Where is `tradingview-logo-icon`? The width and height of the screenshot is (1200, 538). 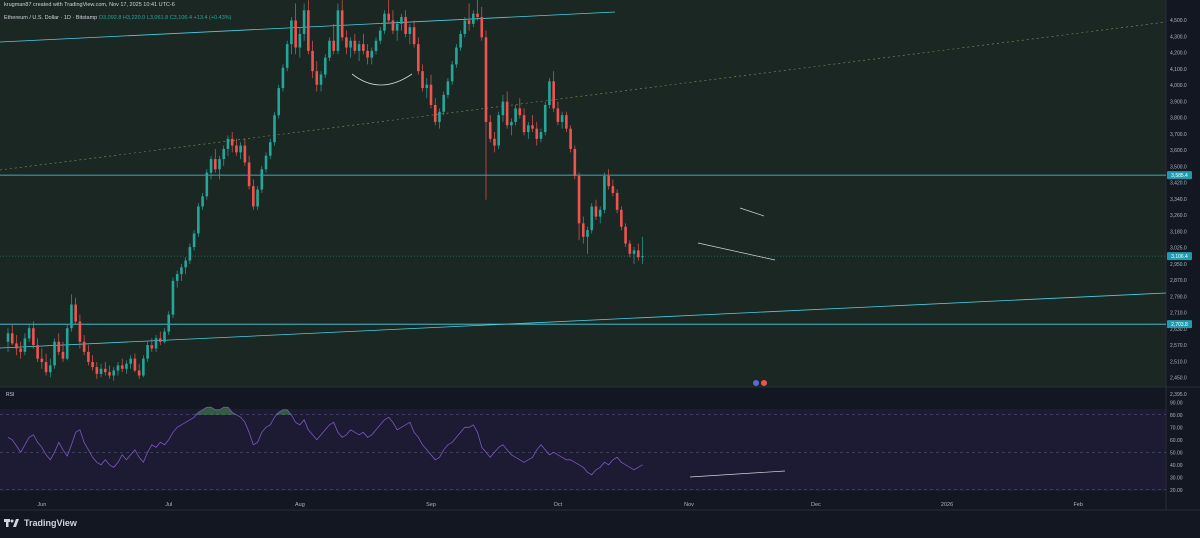
tradingview-logo-icon is located at coordinates (11, 523).